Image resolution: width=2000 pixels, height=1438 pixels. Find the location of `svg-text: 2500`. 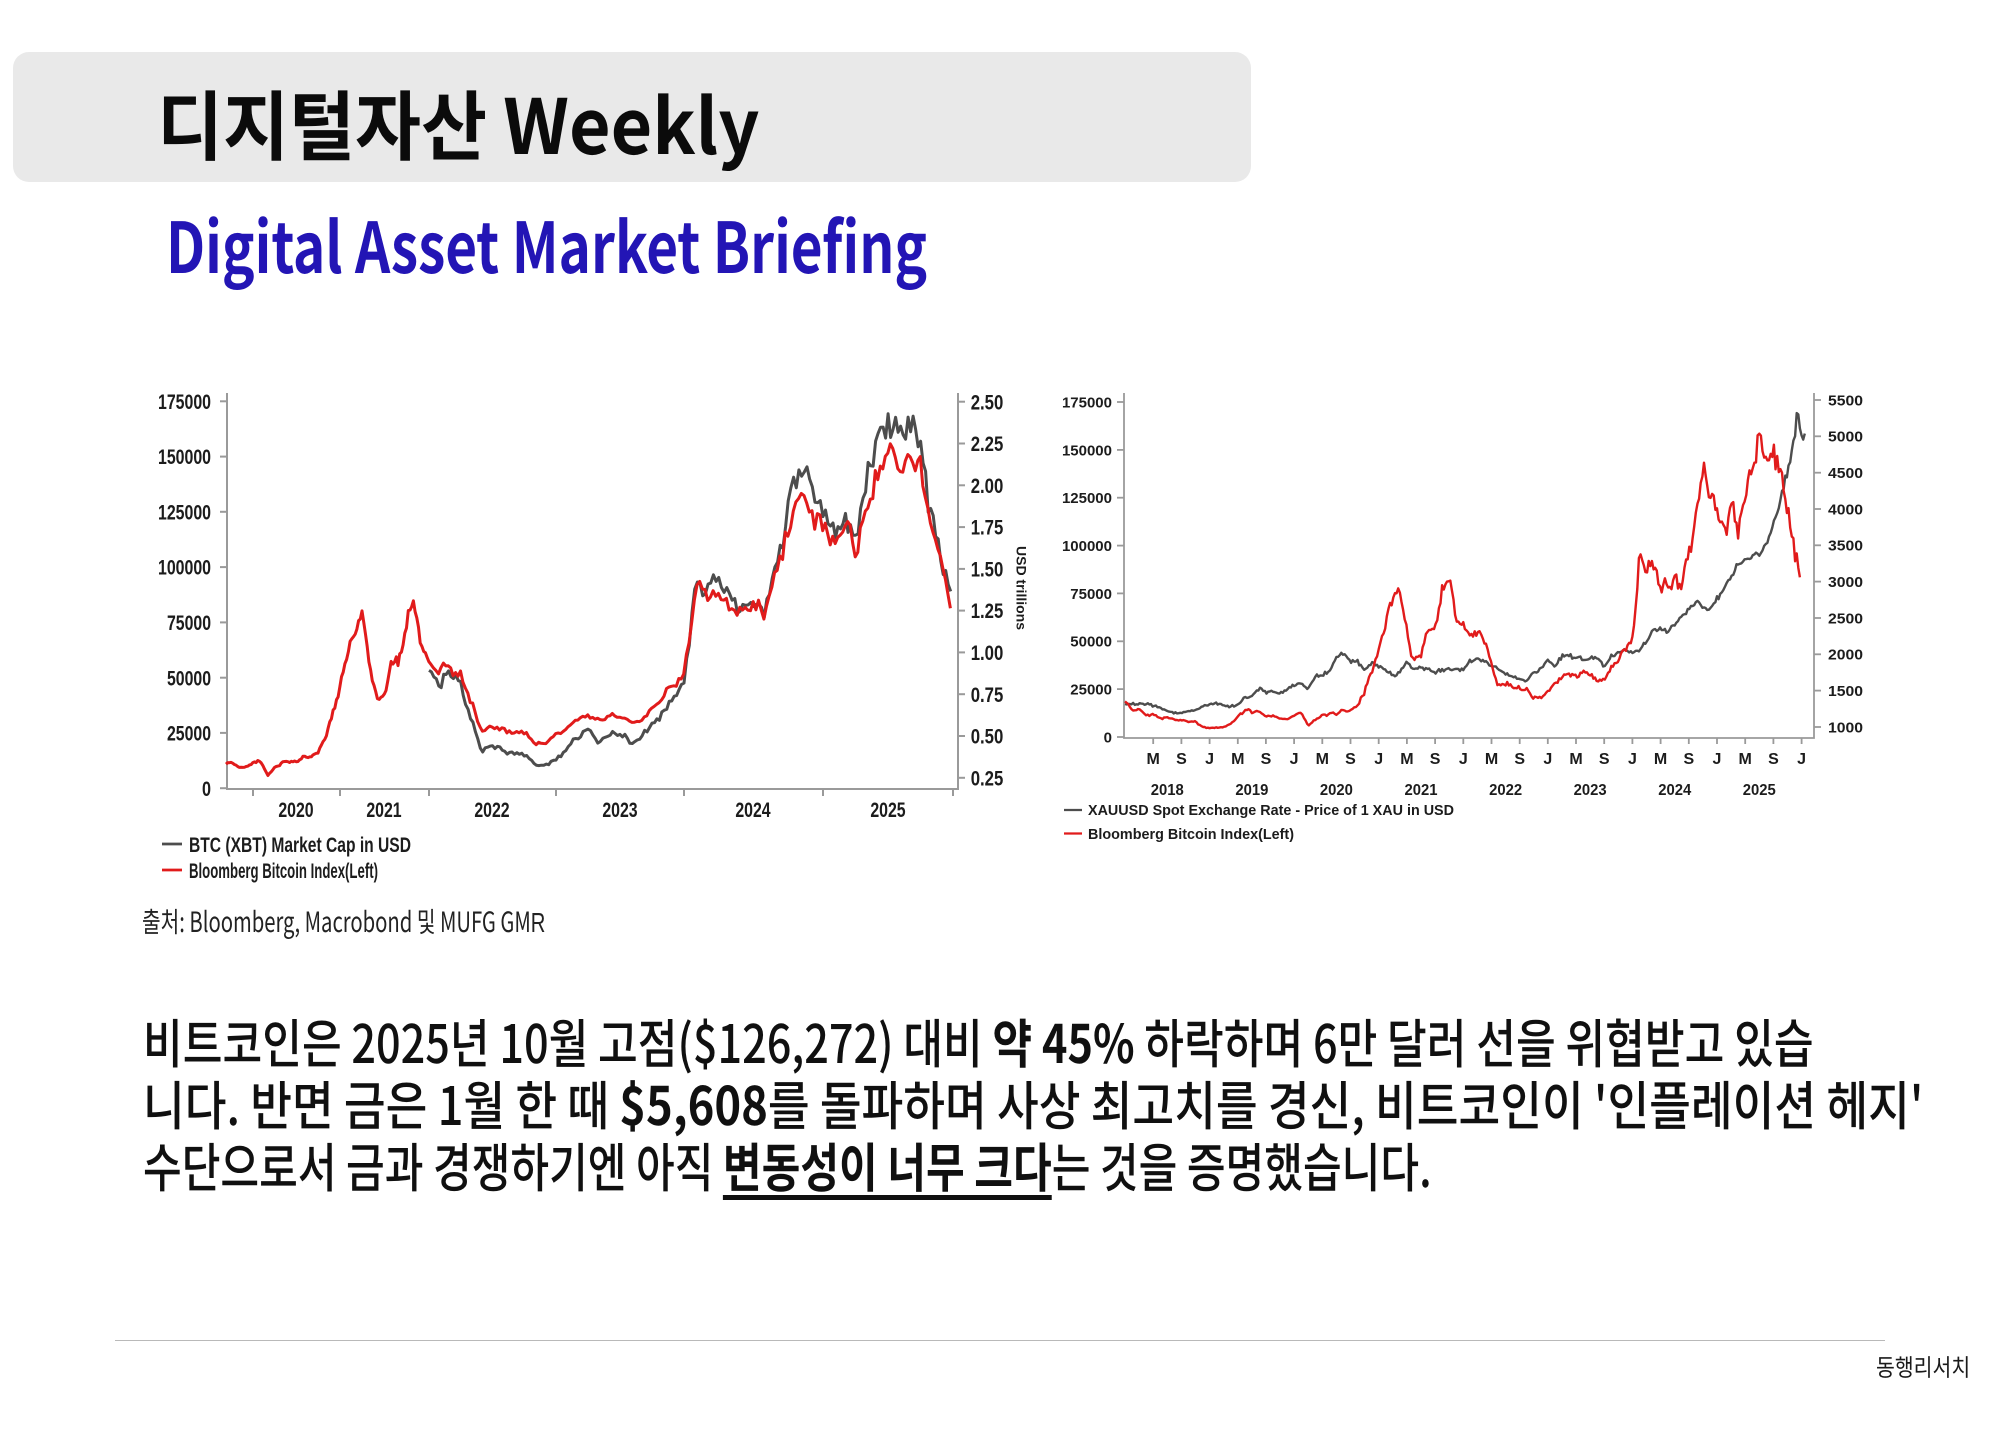

svg-text: 2500 is located at coordinates (1845, 618).